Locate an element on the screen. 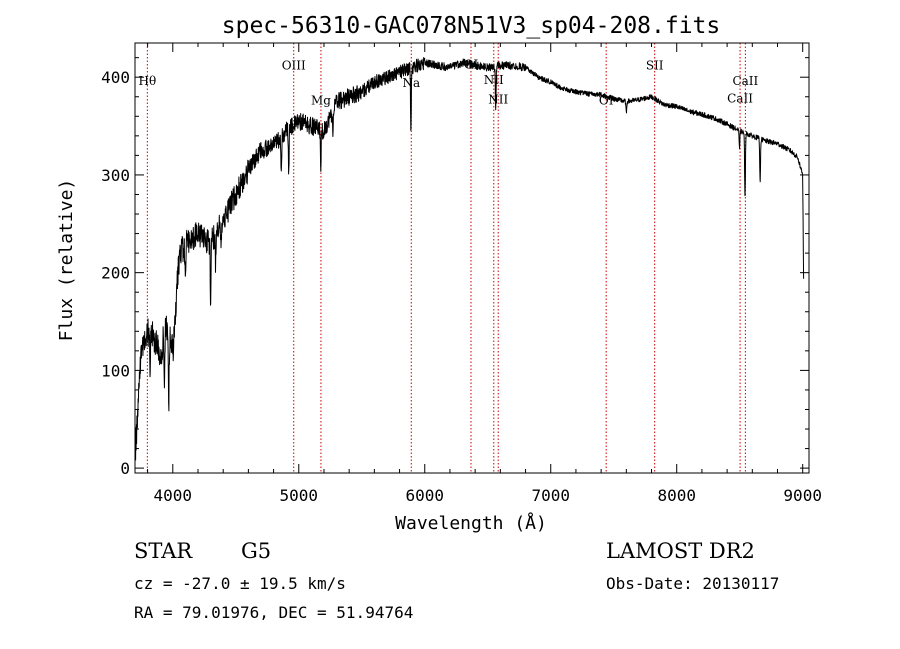 This screenshot has width=900, height=649. coordinates-readout: RA = 79.01976, DEC = 51.94764 is located at coordinates (274, 612).